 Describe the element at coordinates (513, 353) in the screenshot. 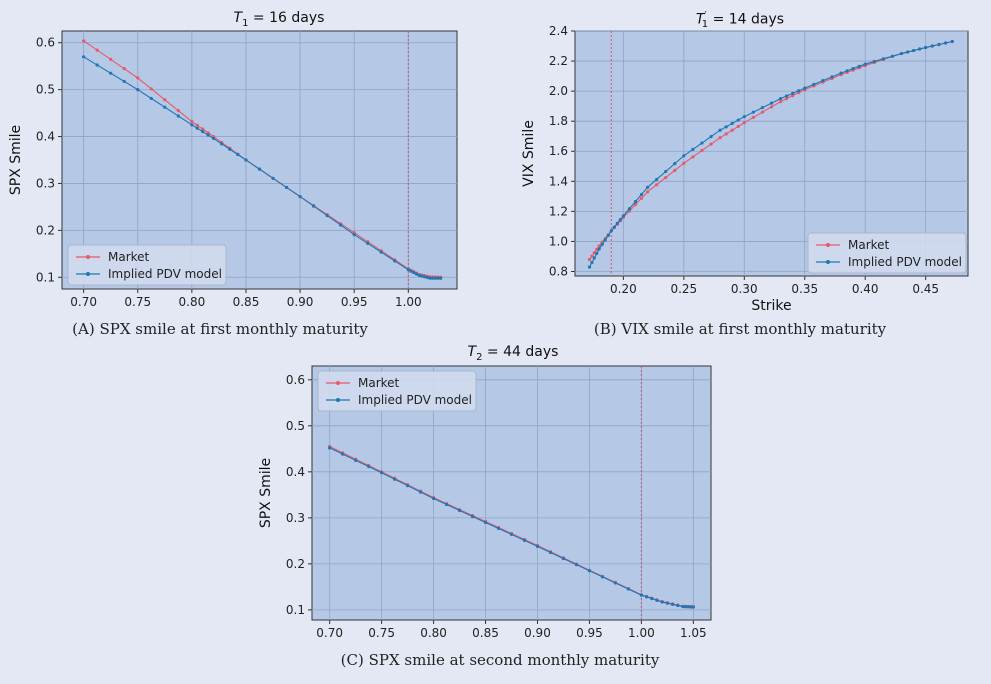

I see `chart-title-c: T2 = 44 days` at that location.